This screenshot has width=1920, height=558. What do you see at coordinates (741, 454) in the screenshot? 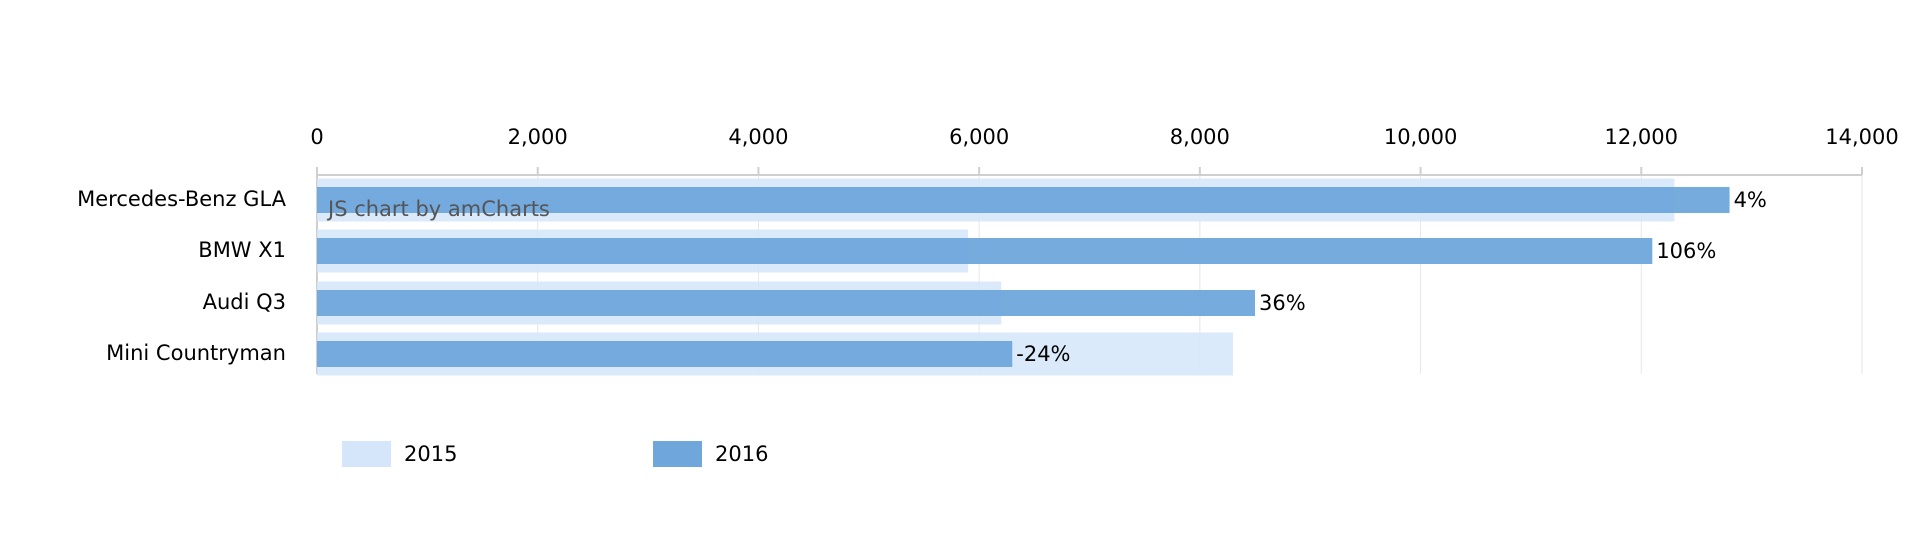
I see `legend-label: 2016` at bounding box center [741, 454].